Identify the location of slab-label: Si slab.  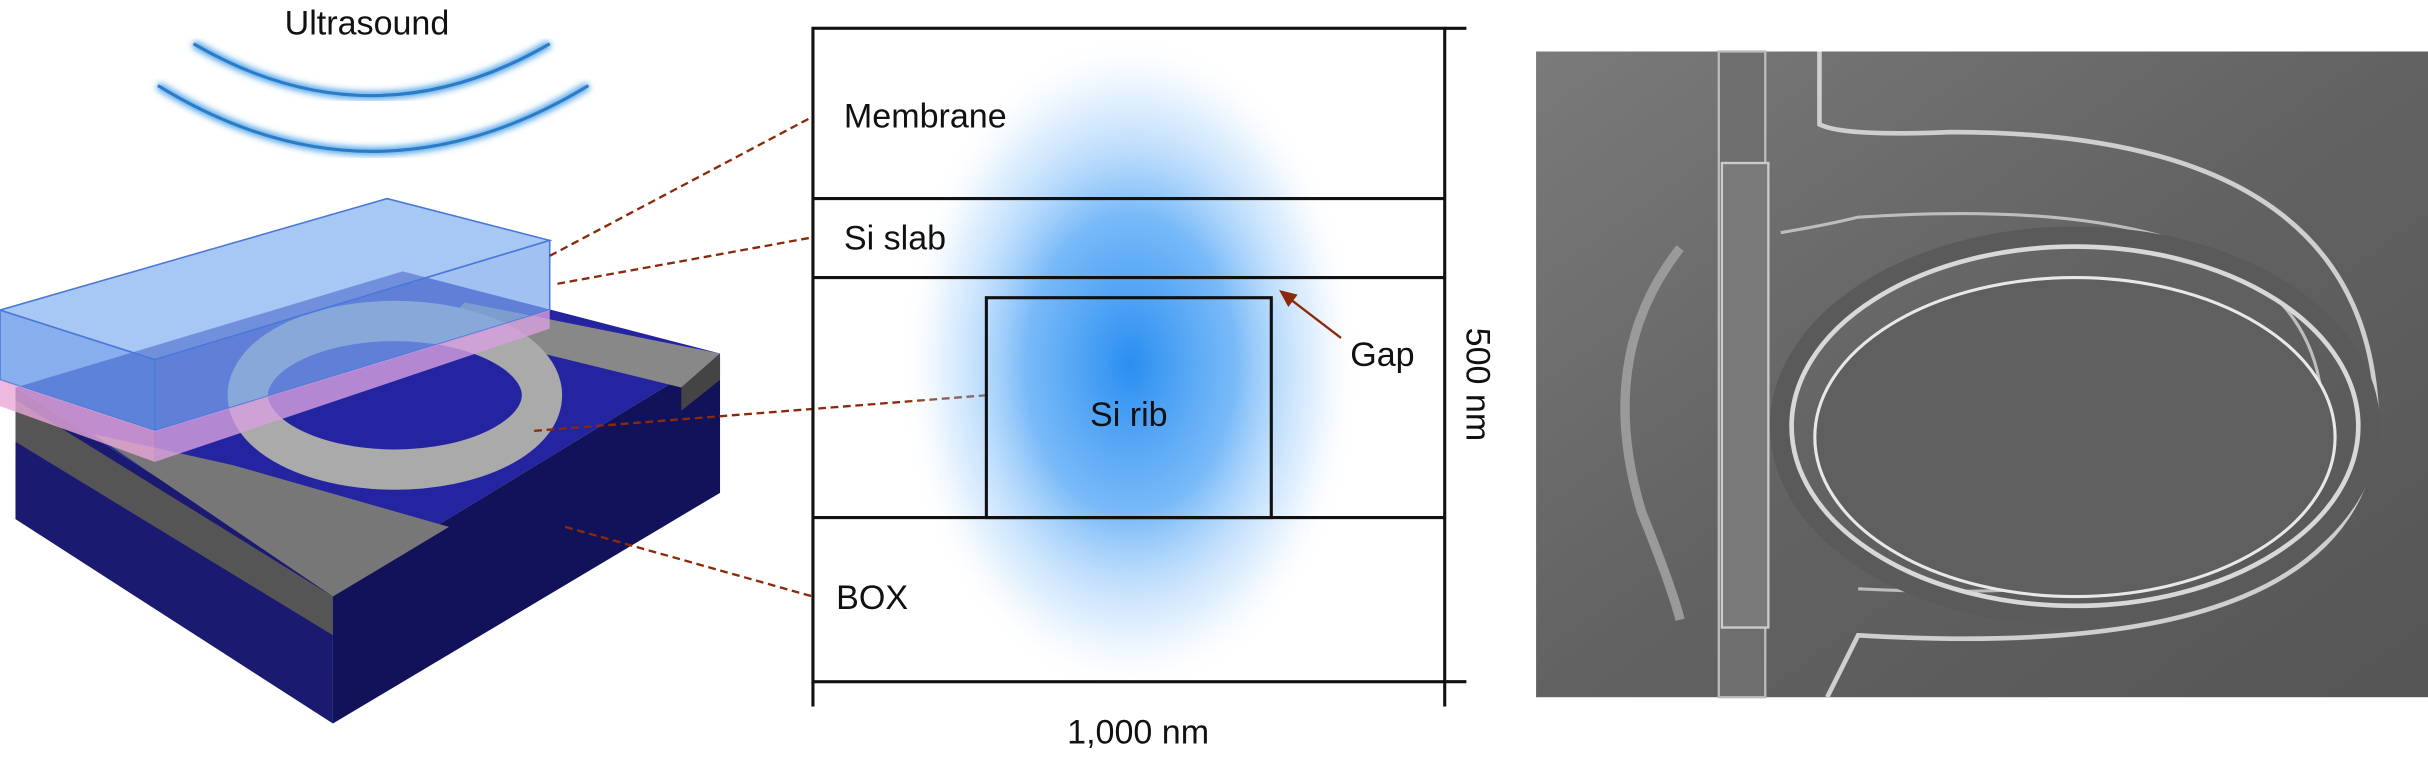
(895, 239).